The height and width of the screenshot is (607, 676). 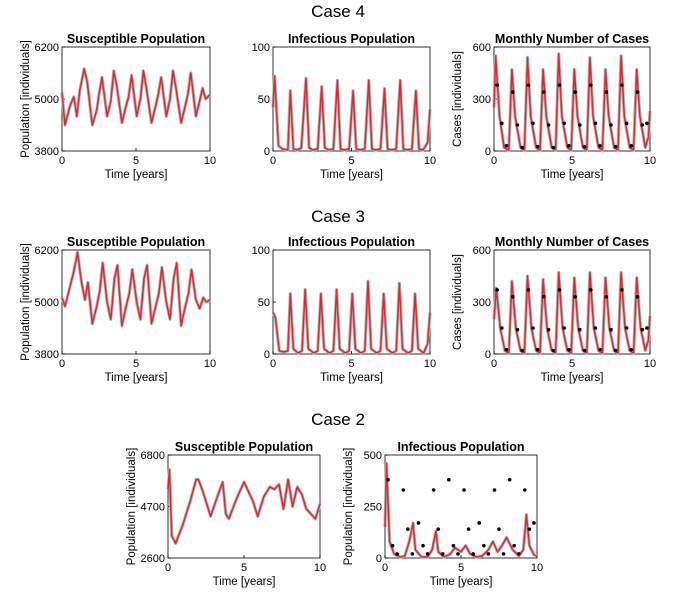 What do you see at coordinates (460, 447) in the screenshot?
I see `case2-infectious-title: Infectious Population` at bounding box center [460, 447].